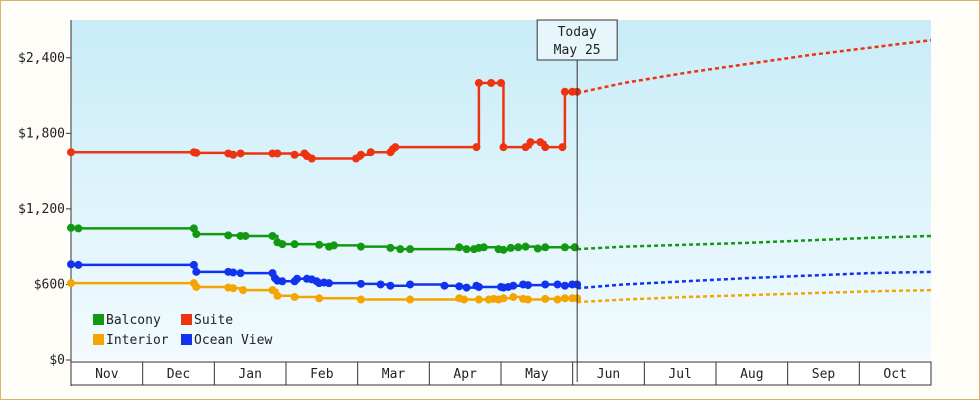  I want to click on month-label: Jan, so click(249, 374).